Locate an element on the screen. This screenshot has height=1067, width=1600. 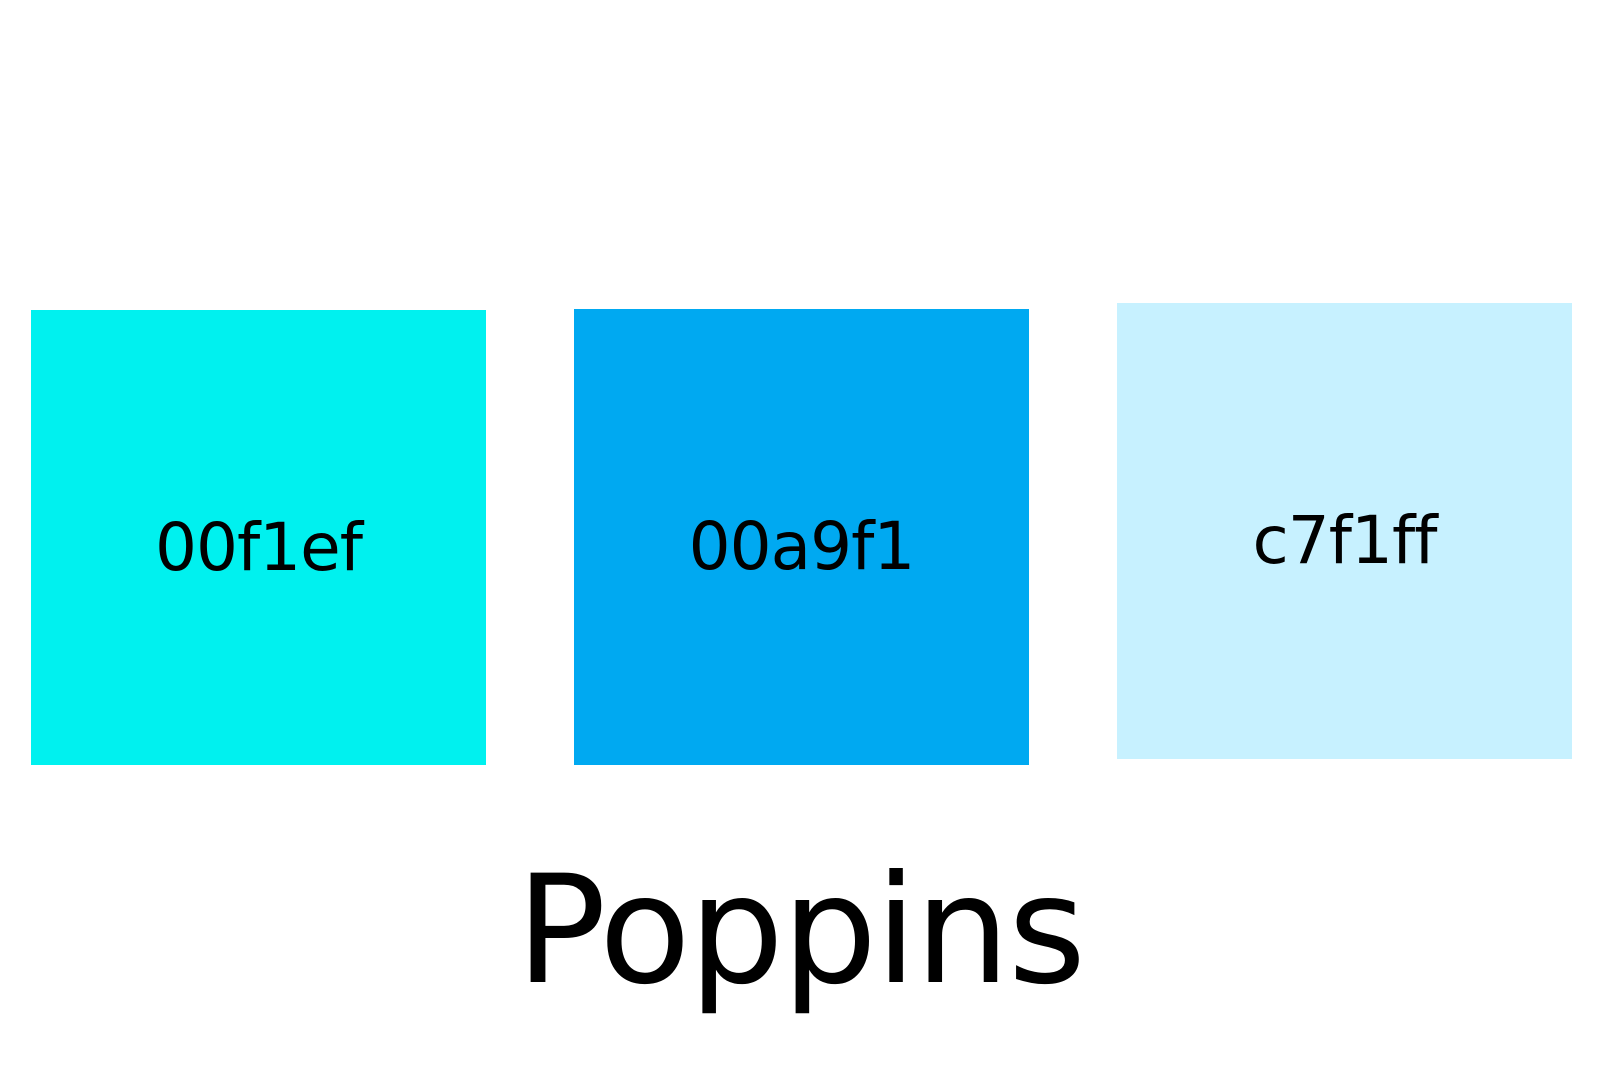
color-swatch-2: 00a9f1 is located at coordinates (801, 537).